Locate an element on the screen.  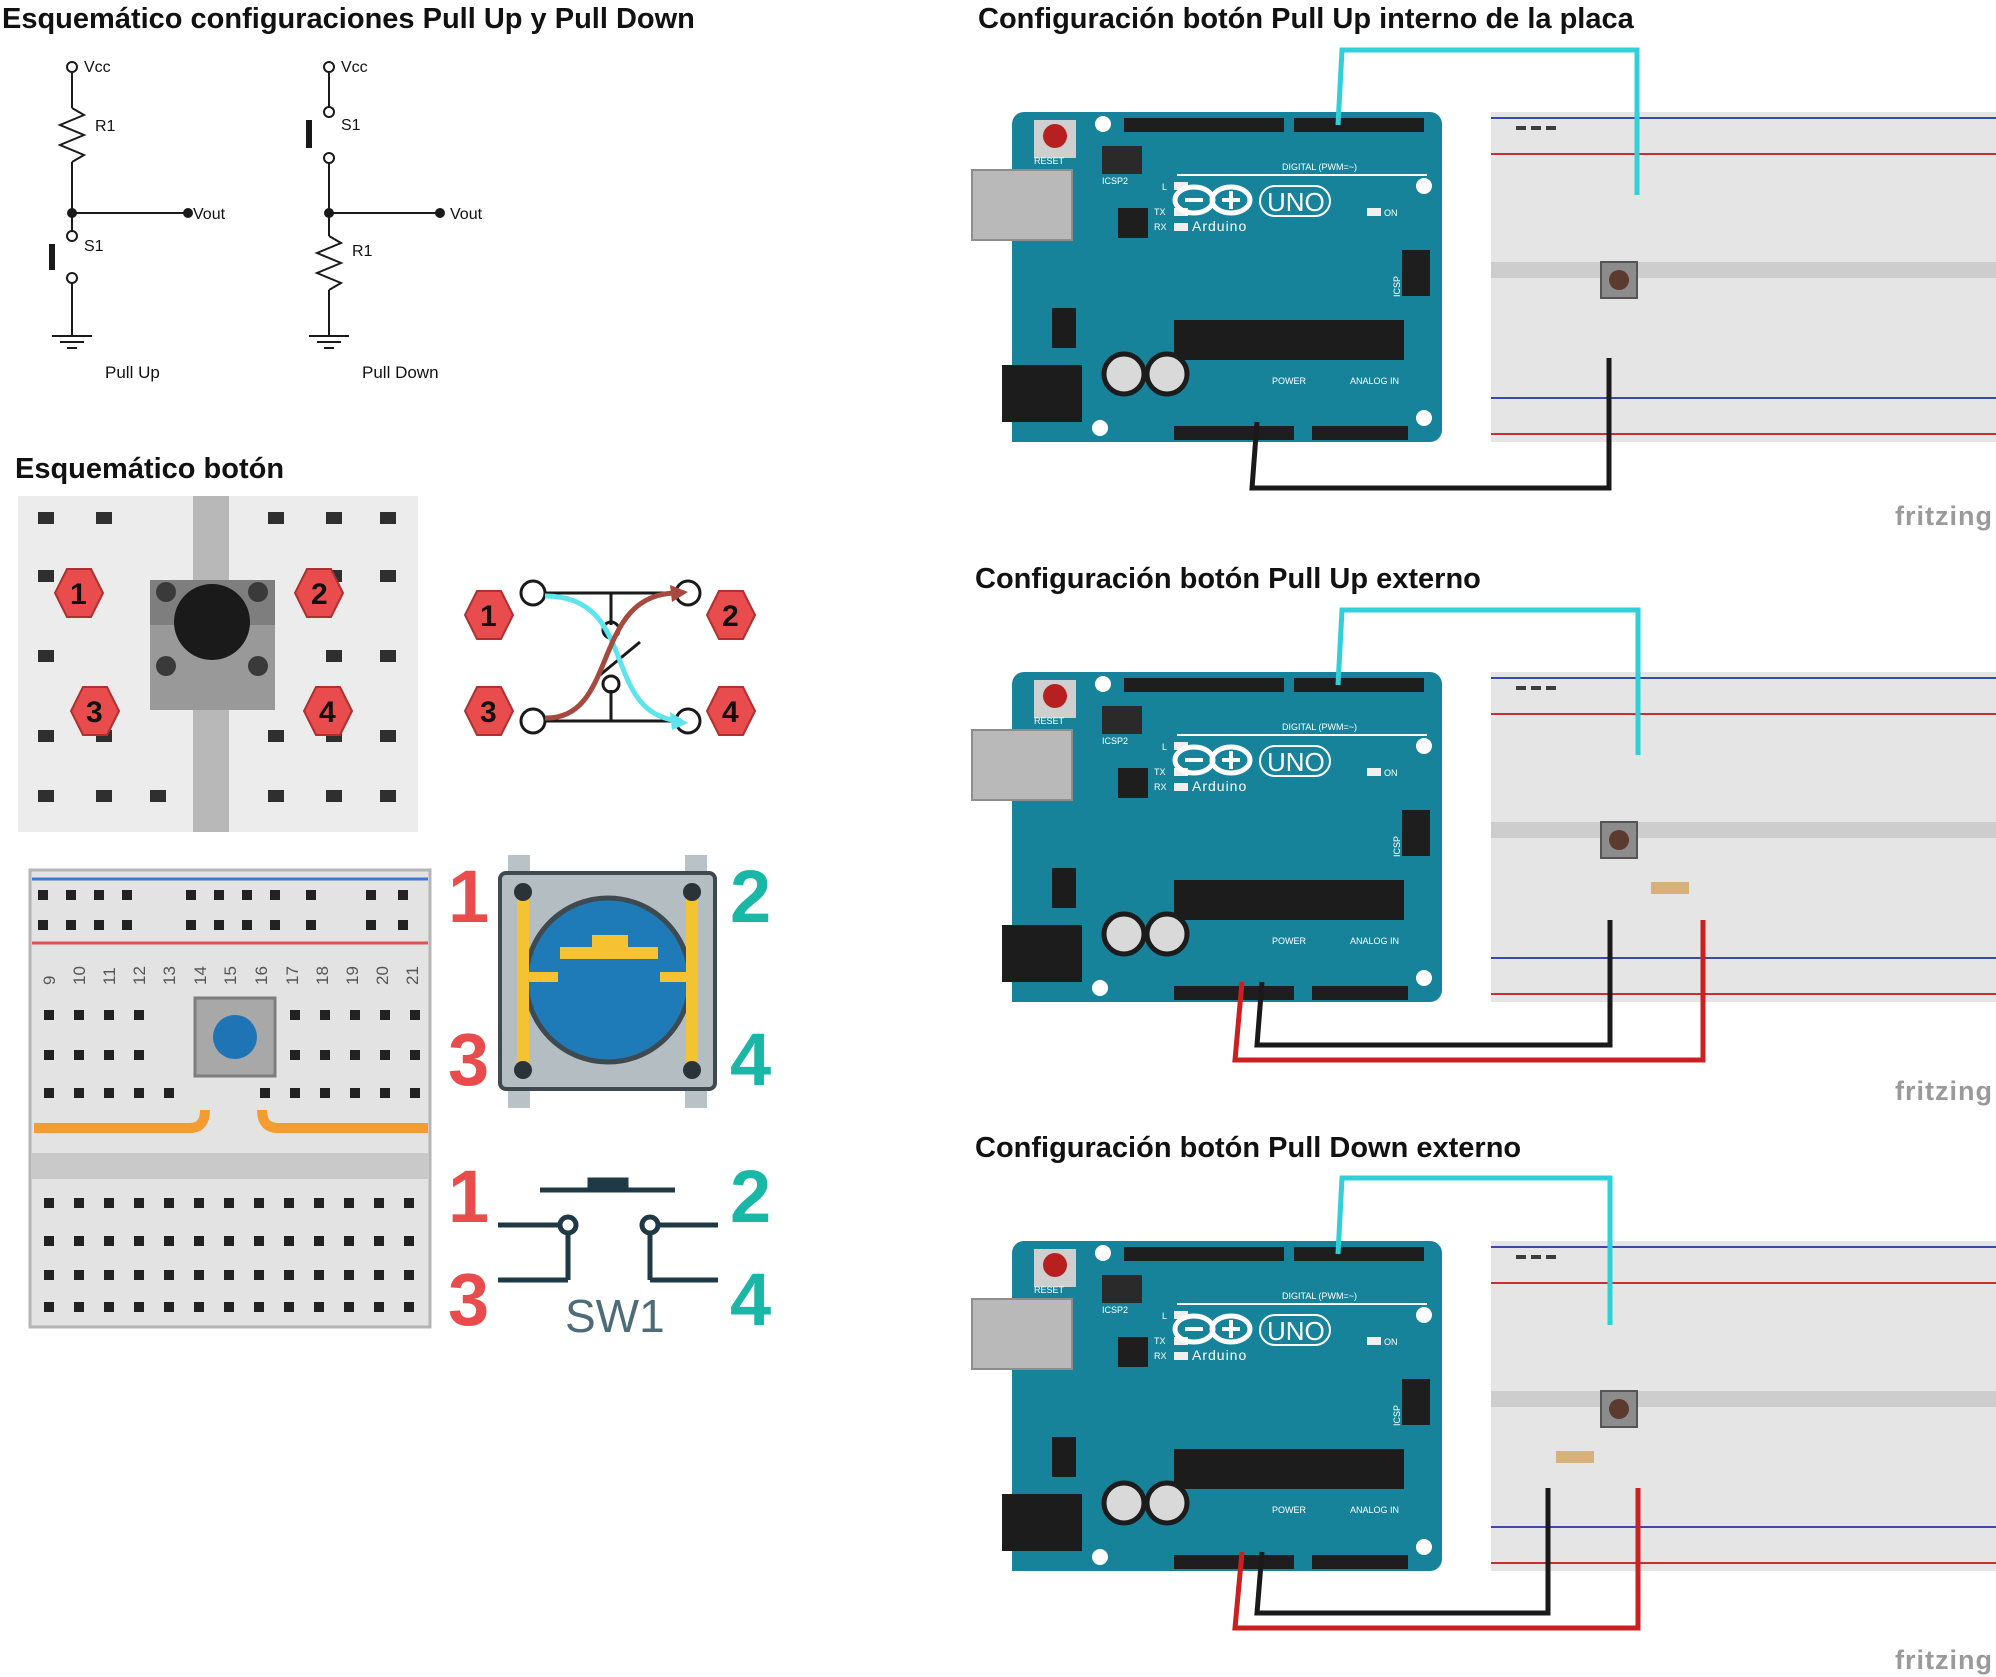
button-photo is located at coordinates (218, 664).